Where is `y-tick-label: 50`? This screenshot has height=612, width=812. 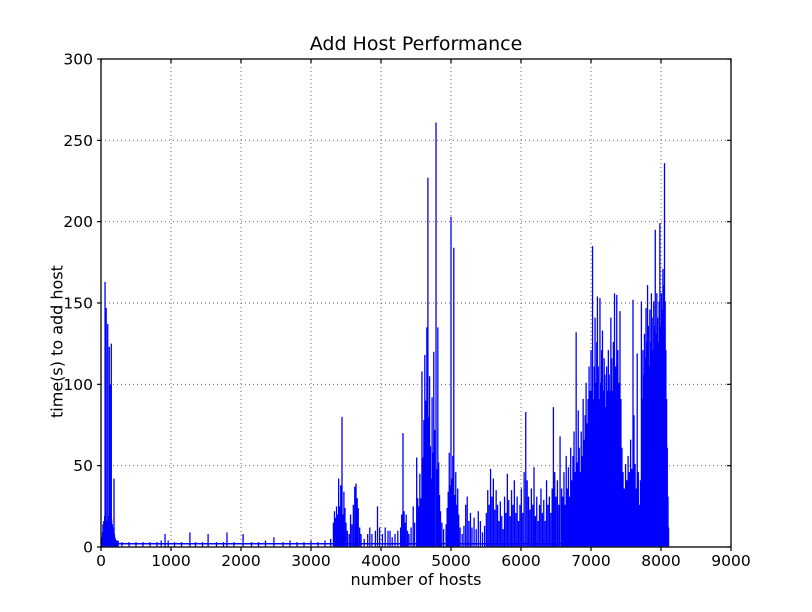 y-tick-label: 50 is located at coordinates (83, 466).